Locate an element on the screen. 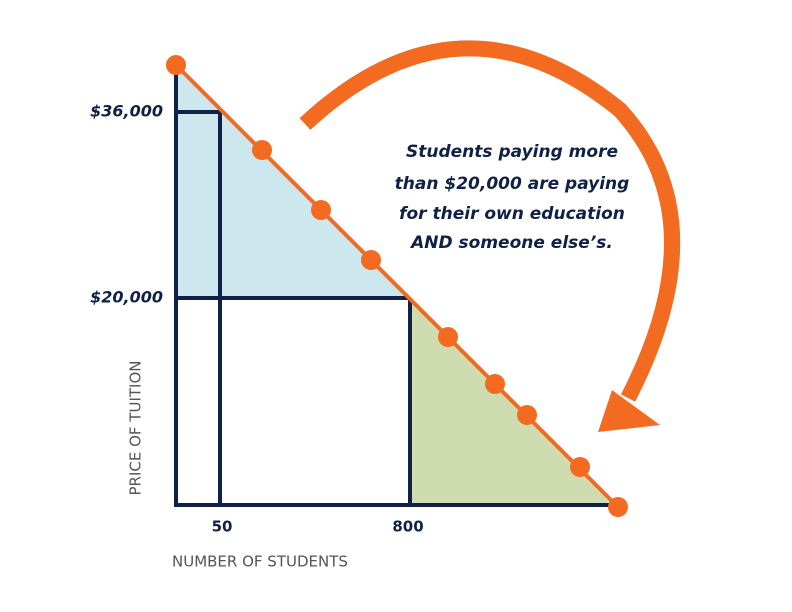  annotation-line: than $20,000 are paying is located at coordinates (512, 184).